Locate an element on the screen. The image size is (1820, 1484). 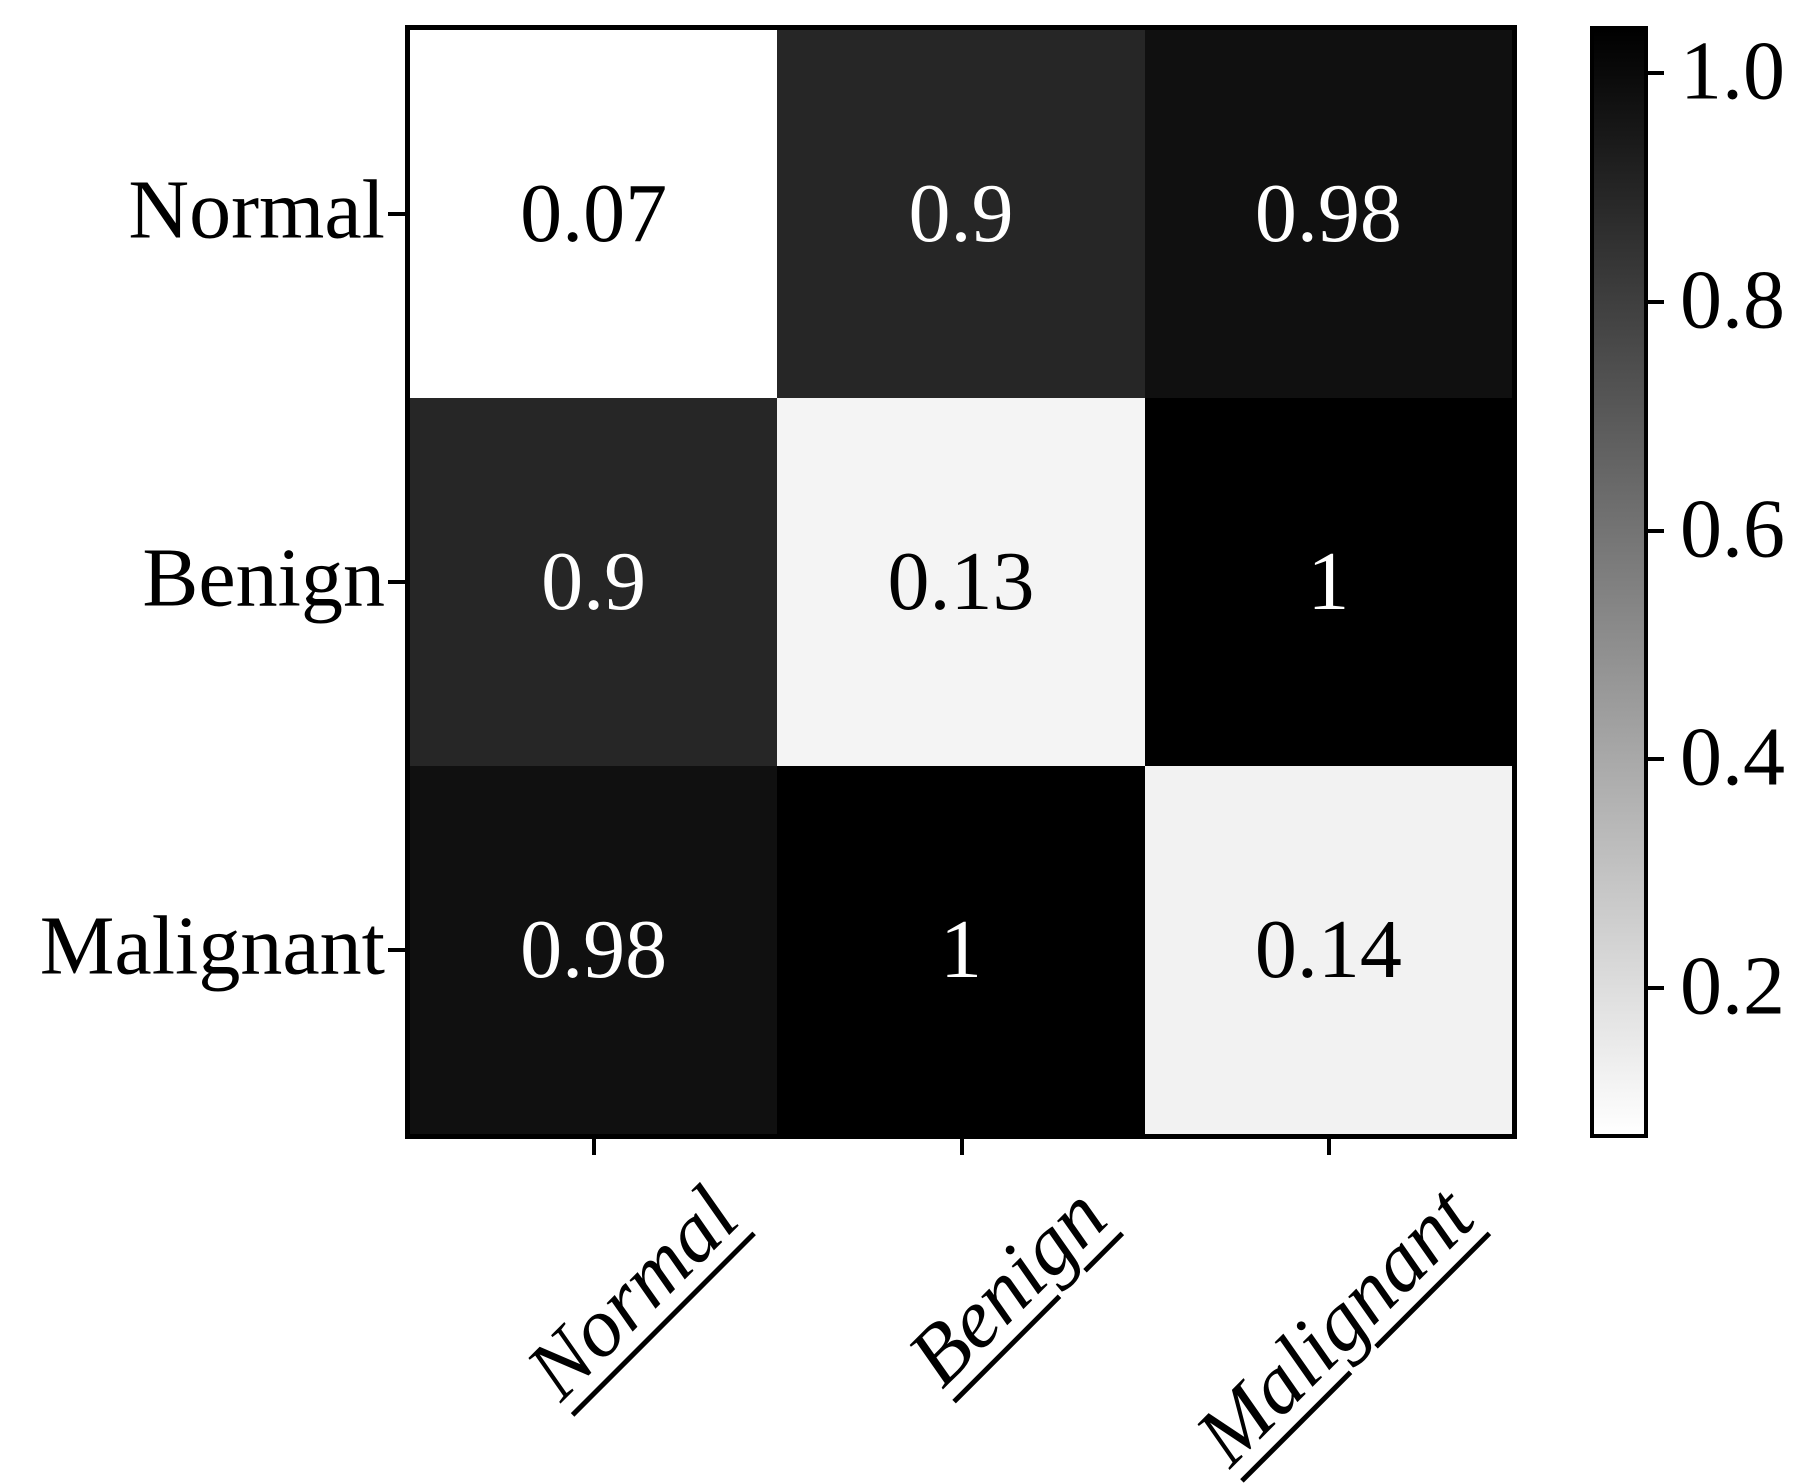
y-axis-label-malignant: Malignant is located at coordinates (212, 946).